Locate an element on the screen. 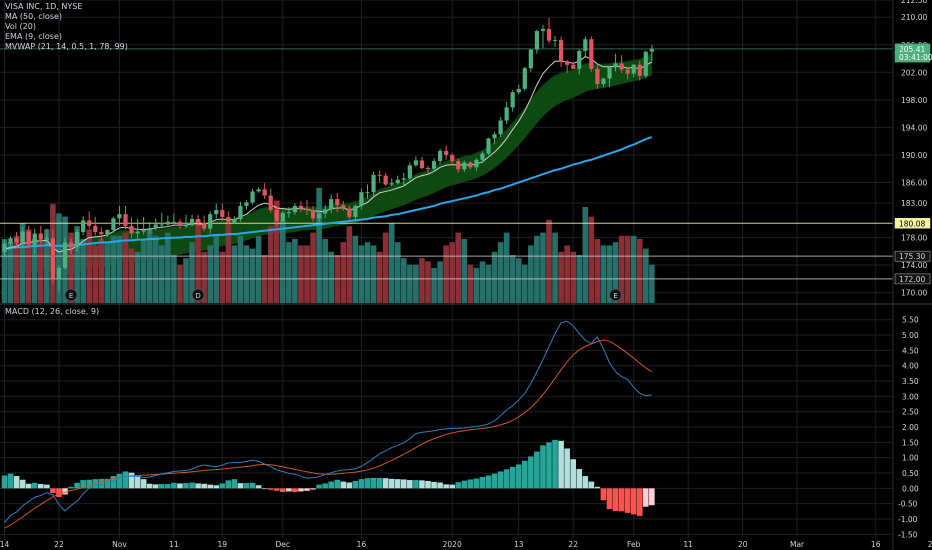  legend-symbol: VISA INC, 1D, NYSE is located at coordinates (44, 6).